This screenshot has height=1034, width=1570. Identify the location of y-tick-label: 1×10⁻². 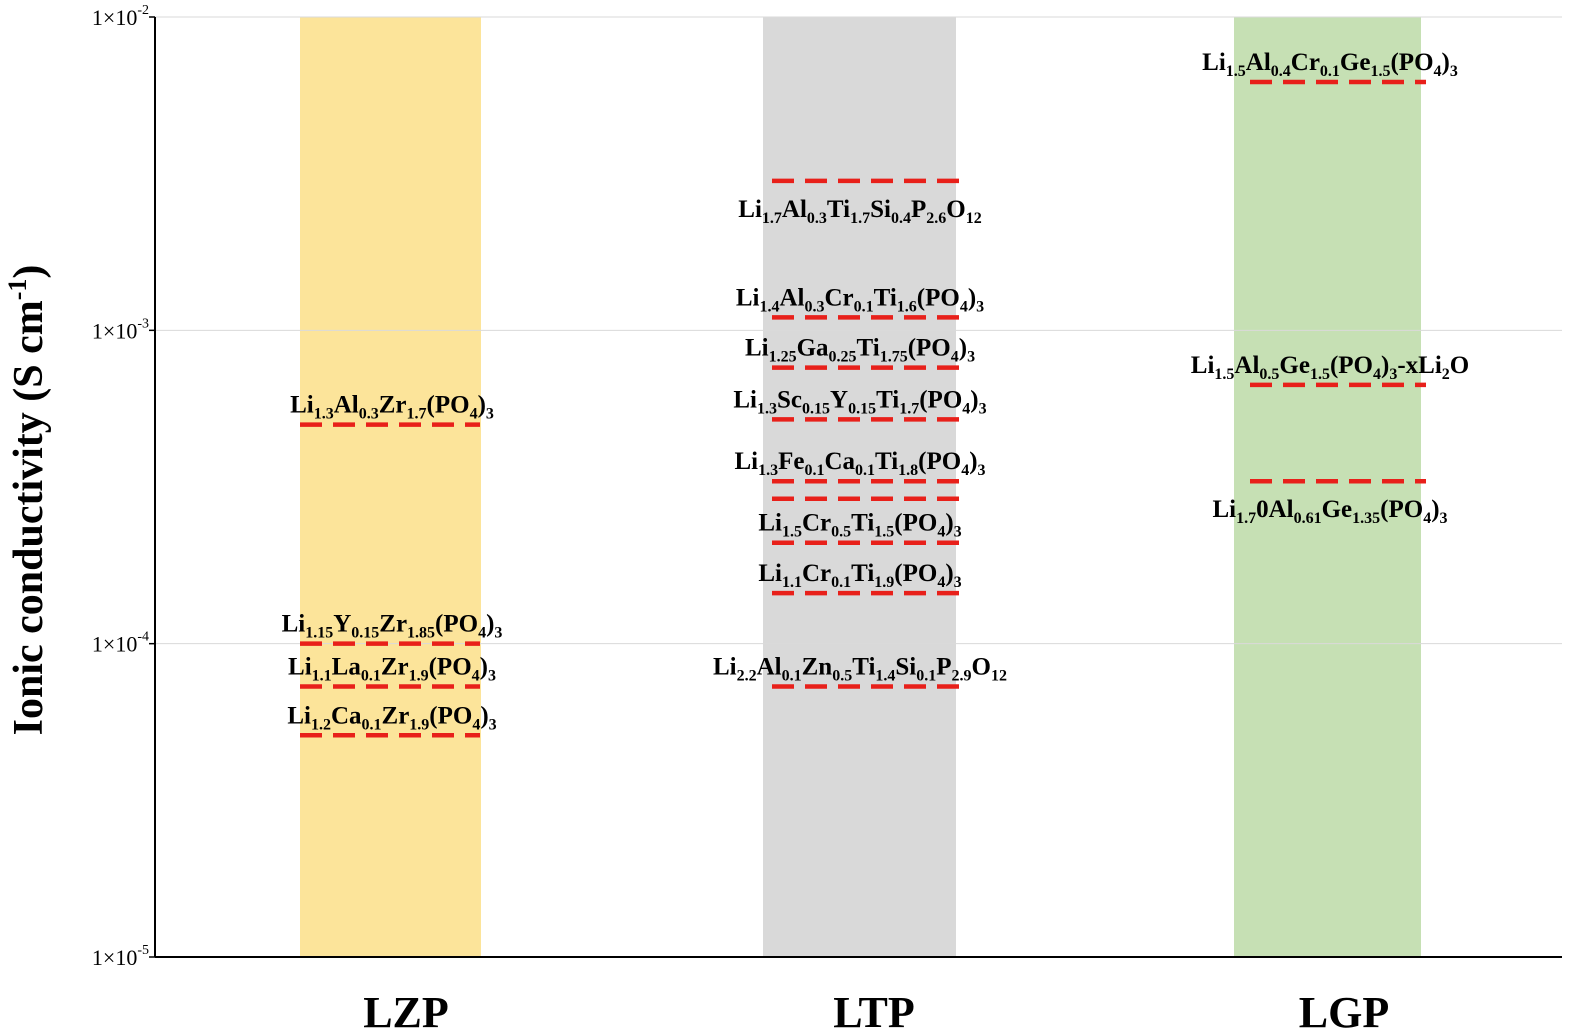
(120, 16).